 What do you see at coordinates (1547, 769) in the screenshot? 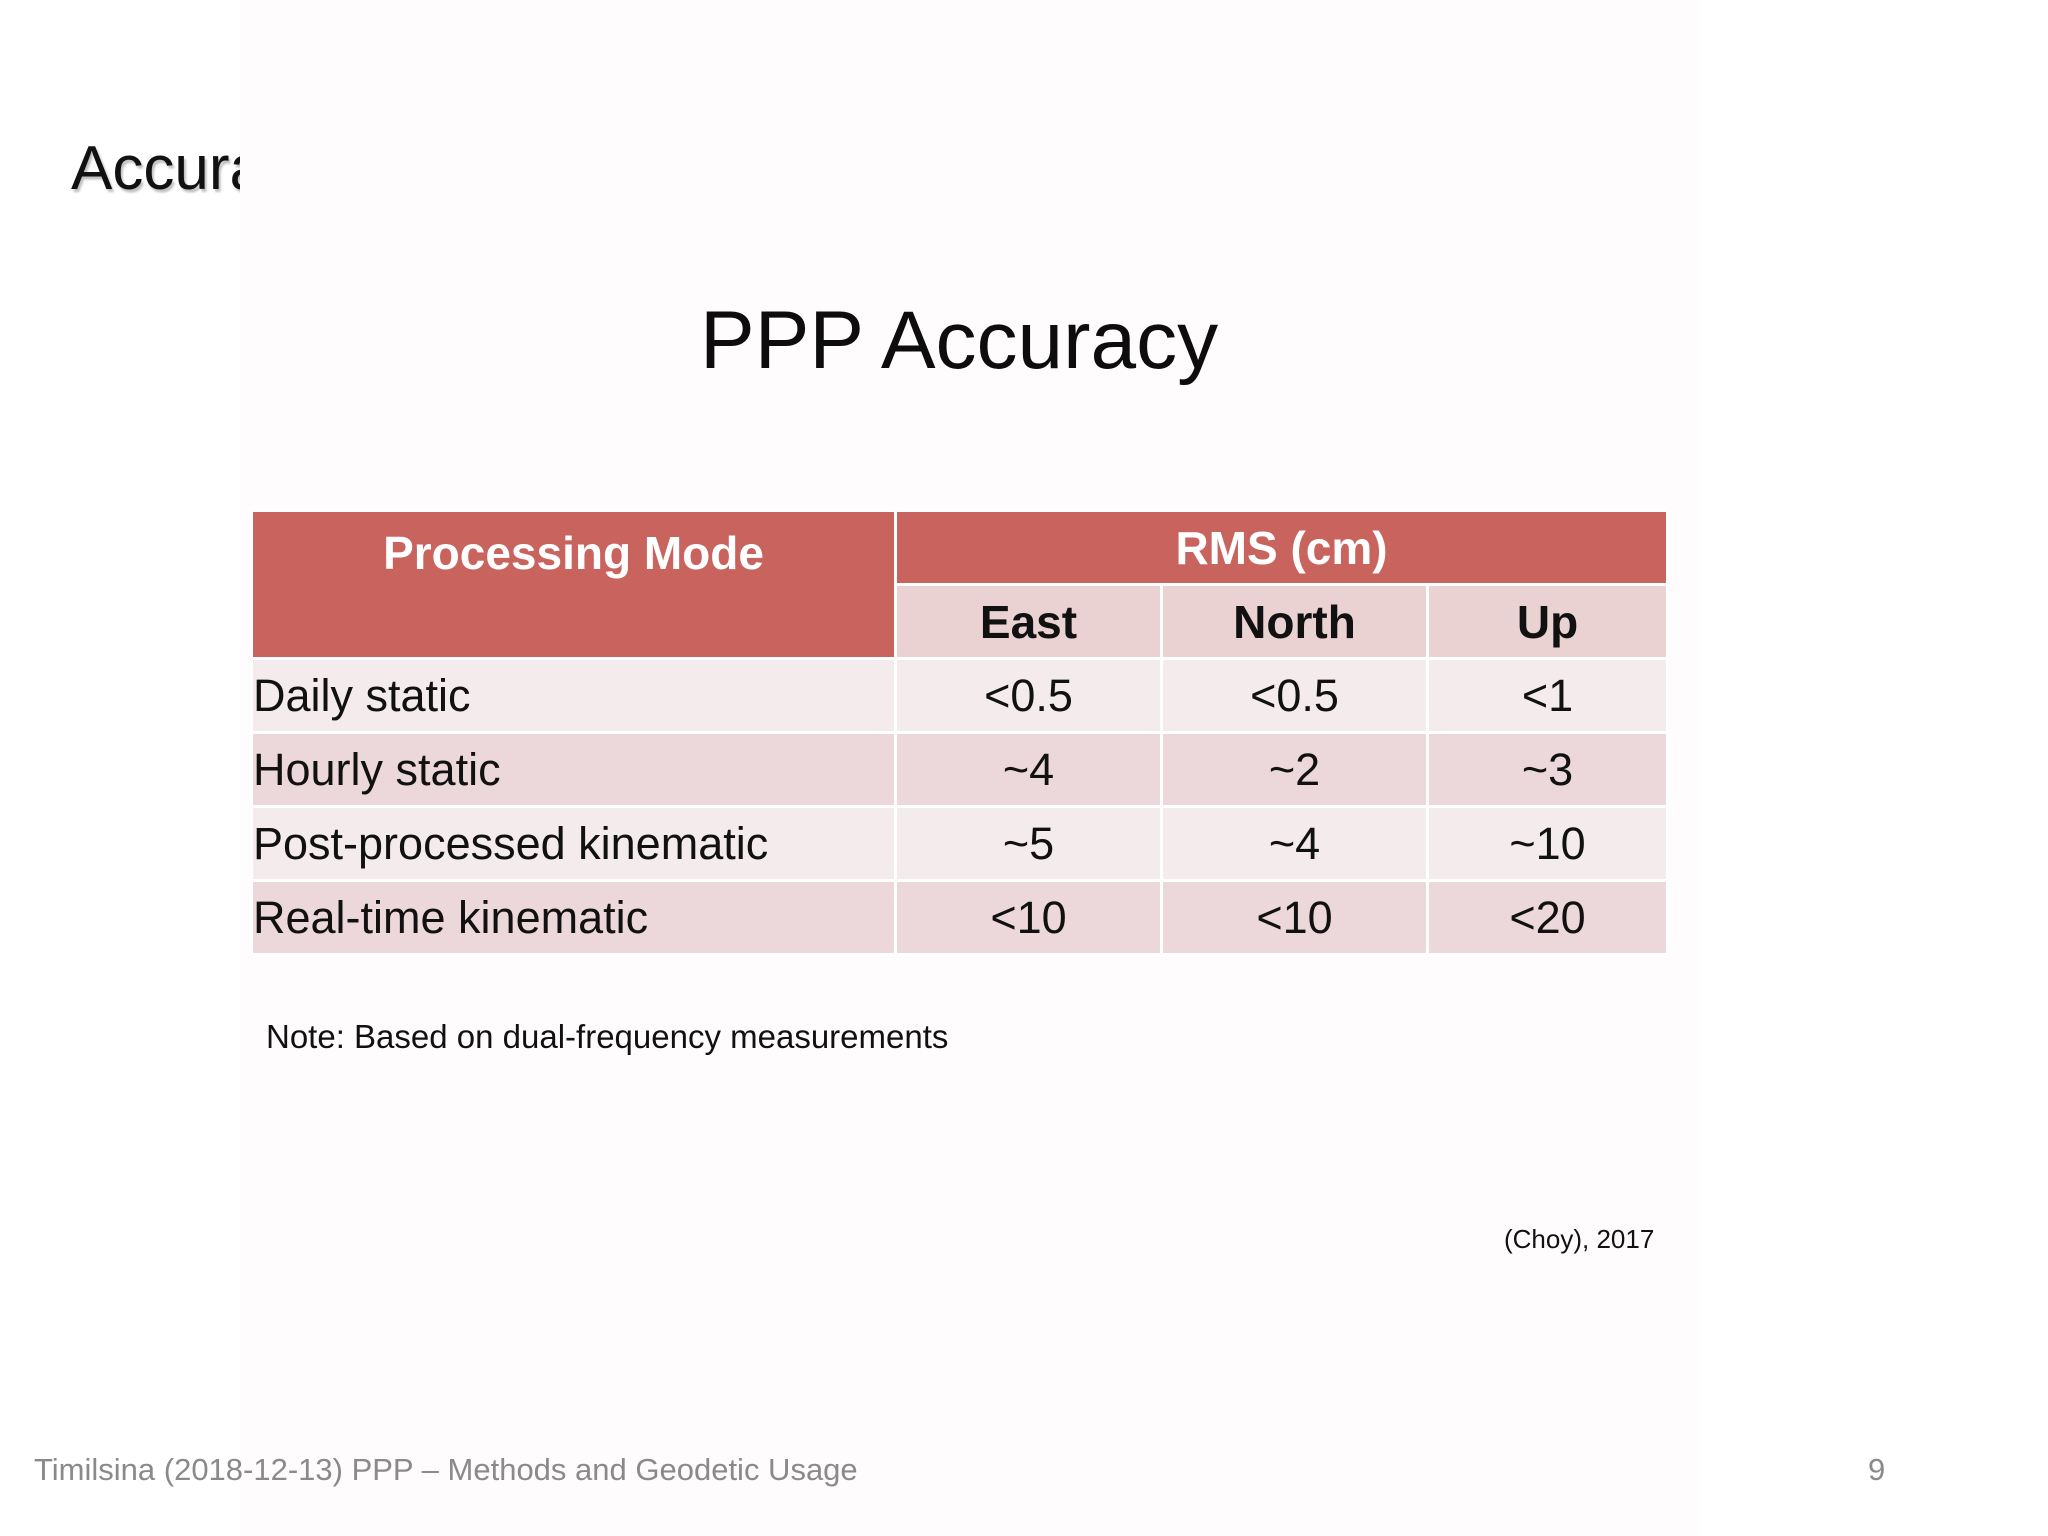
I see `row-up: ~3` at bounding box center [1547, 769].